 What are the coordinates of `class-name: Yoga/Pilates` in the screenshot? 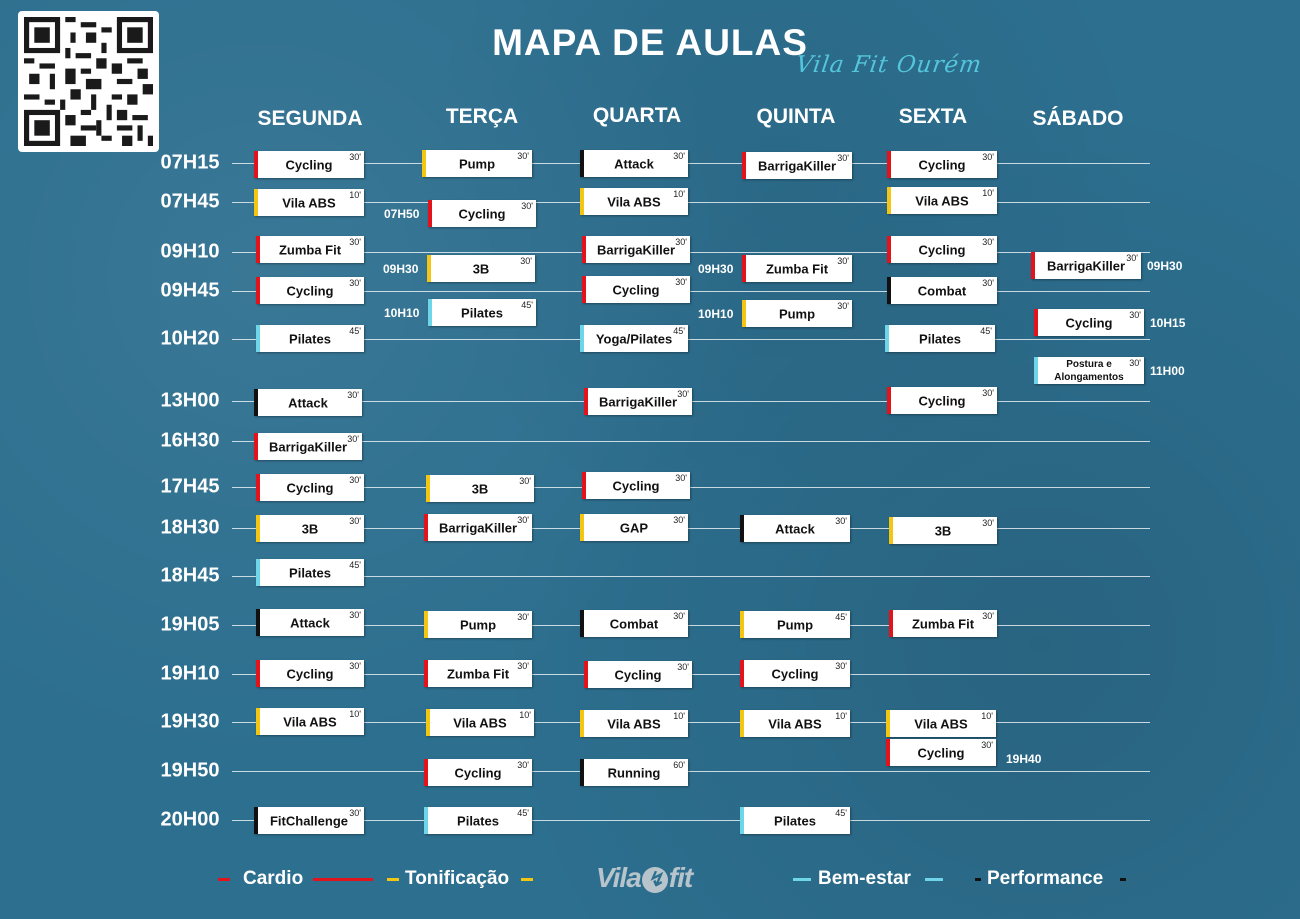 It's located at (634, 338).